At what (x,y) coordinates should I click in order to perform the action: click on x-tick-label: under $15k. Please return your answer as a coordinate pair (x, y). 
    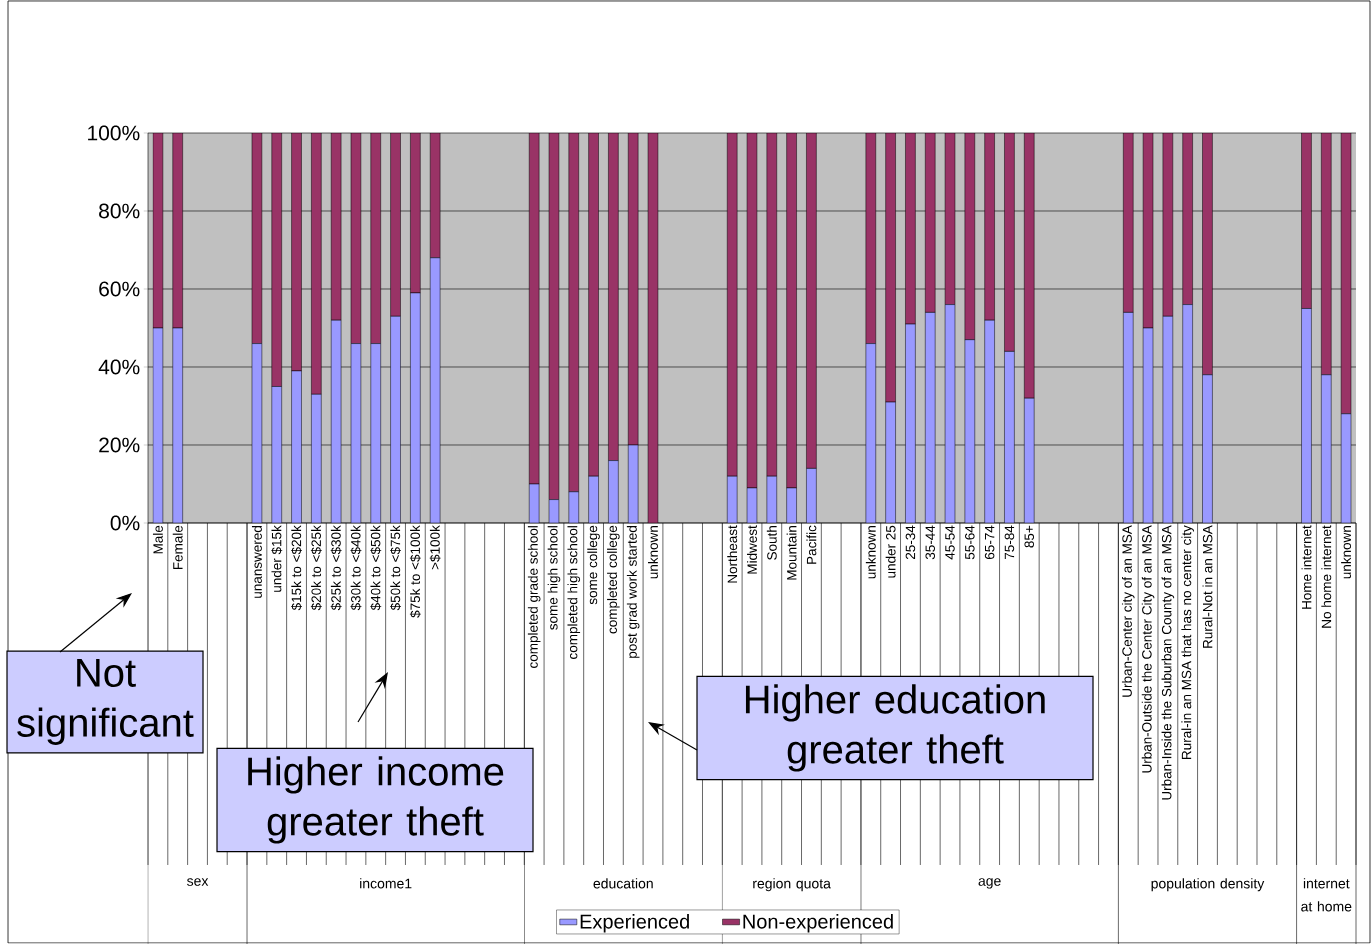
    Looking at the image, I should click on (277, 558).